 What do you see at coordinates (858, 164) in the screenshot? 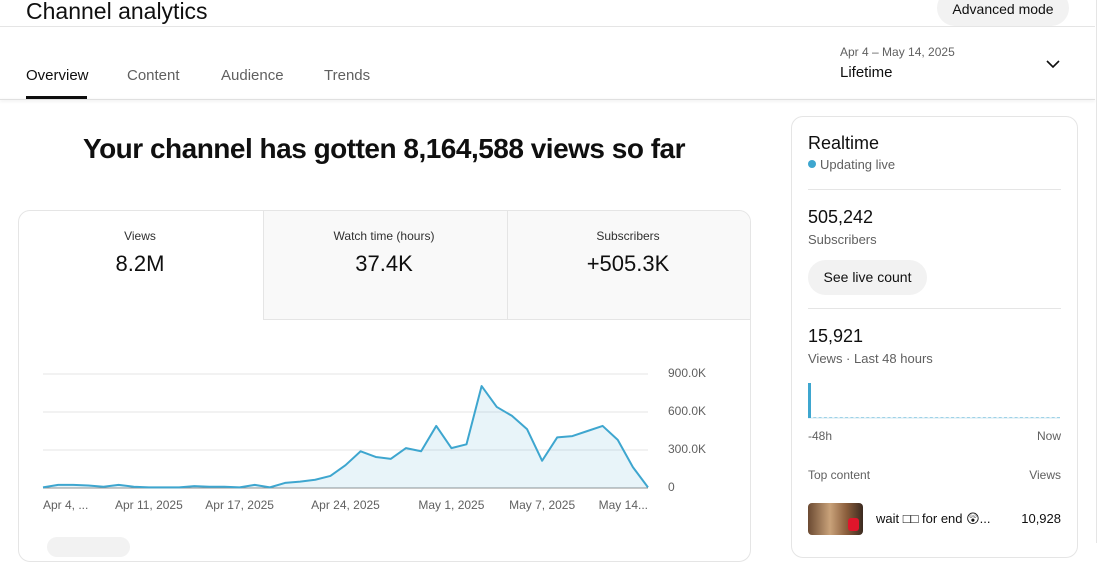
I see `live-status: Updating live` at bounding box center [858, 164].